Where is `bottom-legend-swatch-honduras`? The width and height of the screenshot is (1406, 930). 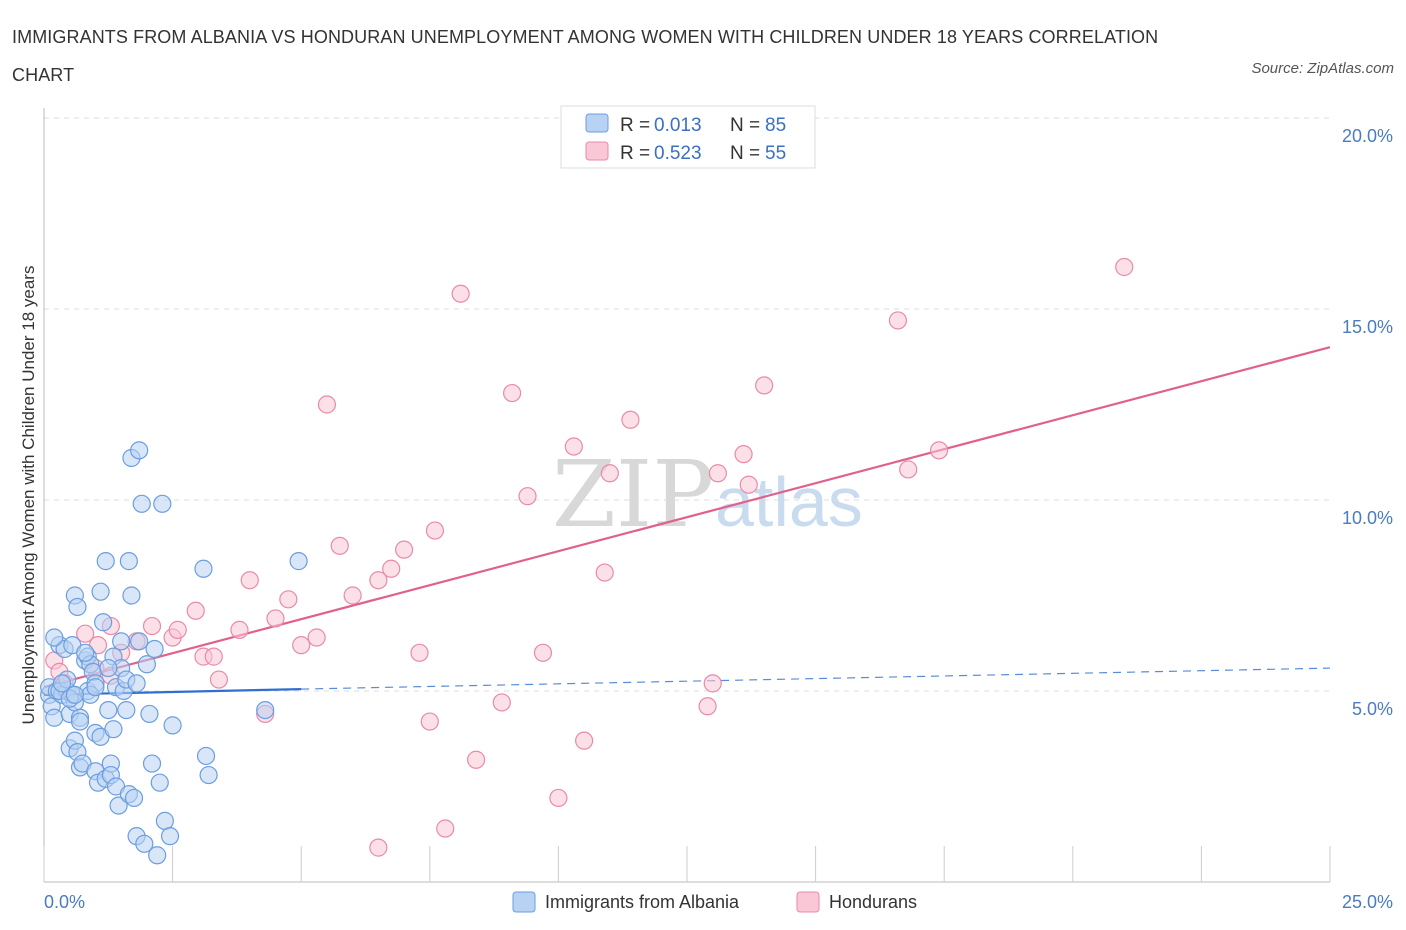 bottom-legend-swatch-honduras is located at coordinates (808, 902).